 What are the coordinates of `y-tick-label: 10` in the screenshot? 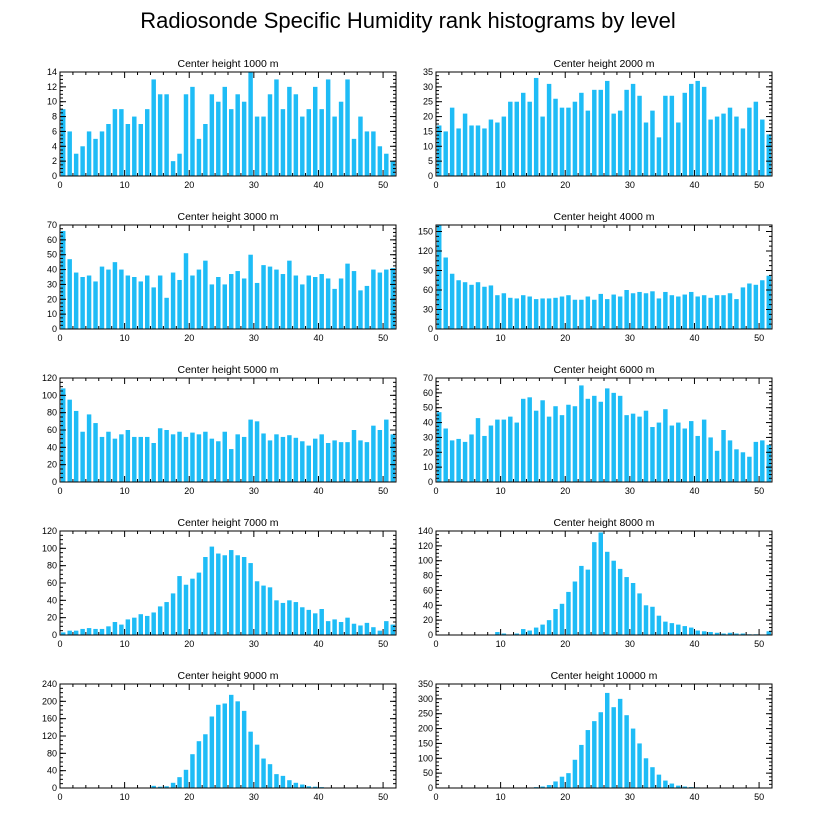 It's located at (52, 314).